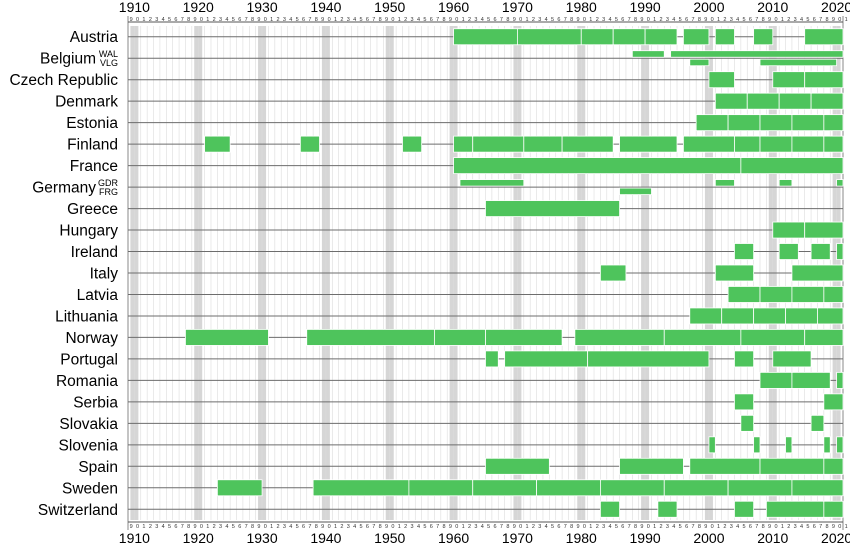 This screenshot has height=546, width=850. Describe the element at coordinates (92, 123) in the screenshot. I see `country-label: Estonia` at that location.